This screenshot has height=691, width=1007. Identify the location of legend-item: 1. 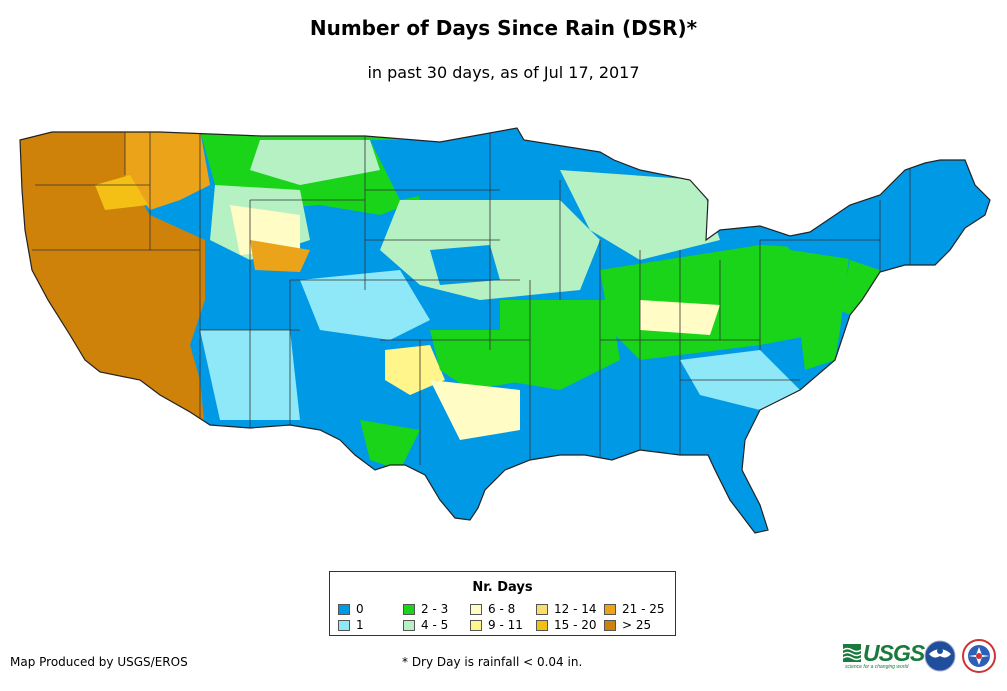
(351, 625).